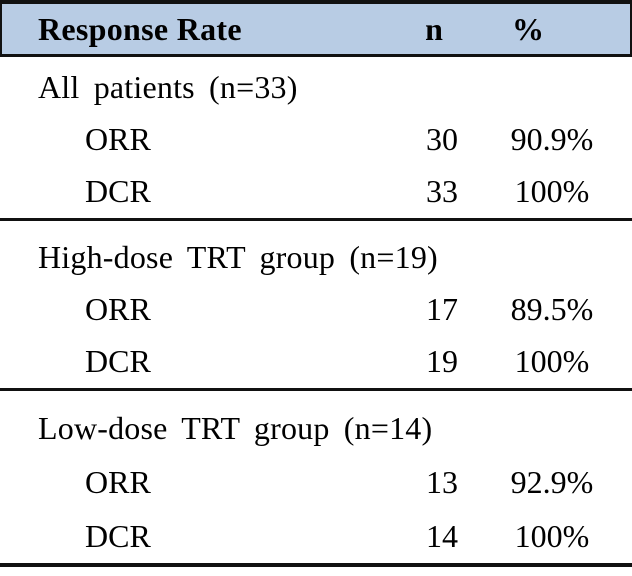 Image resolution: width=632 pixels, height=576 pixels. Describe the element at coordinates (528, 28) in the screenshot. I see `header-col-percent: %` at that location.